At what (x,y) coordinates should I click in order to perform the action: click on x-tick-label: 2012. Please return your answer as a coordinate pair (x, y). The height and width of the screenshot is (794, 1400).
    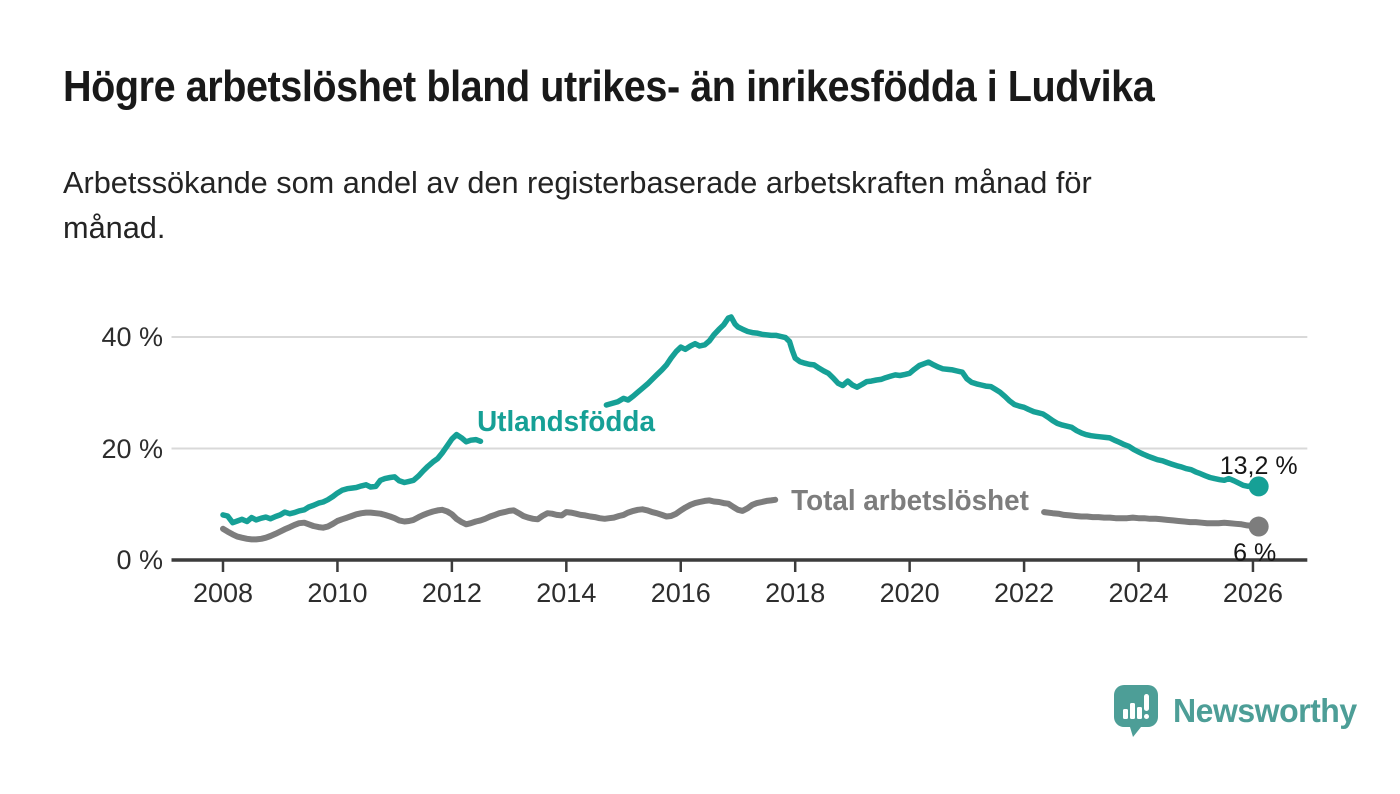
    Looking at the image, I should click on (451, 593).